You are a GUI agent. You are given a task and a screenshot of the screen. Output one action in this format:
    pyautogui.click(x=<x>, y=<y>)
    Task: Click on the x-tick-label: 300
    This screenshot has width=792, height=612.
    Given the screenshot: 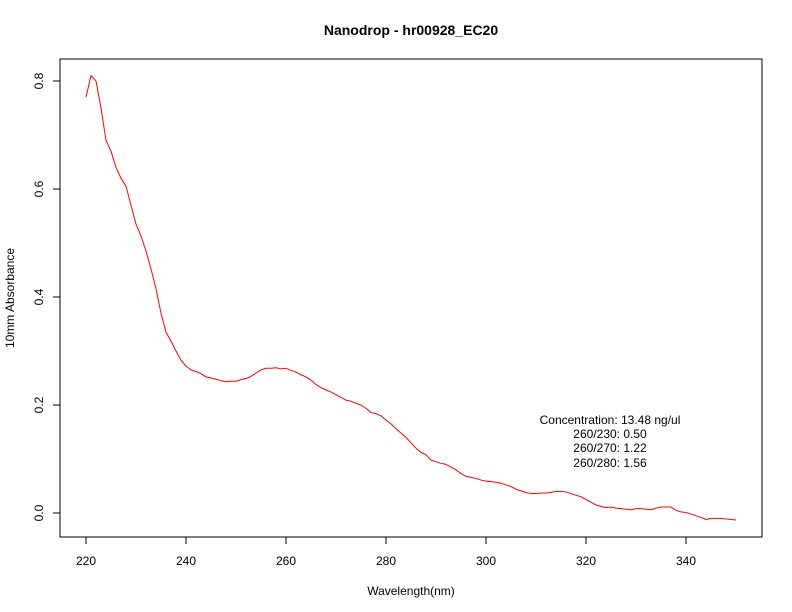 What is the action you would take?
    pyautogui.click(x=486, y=561)
    